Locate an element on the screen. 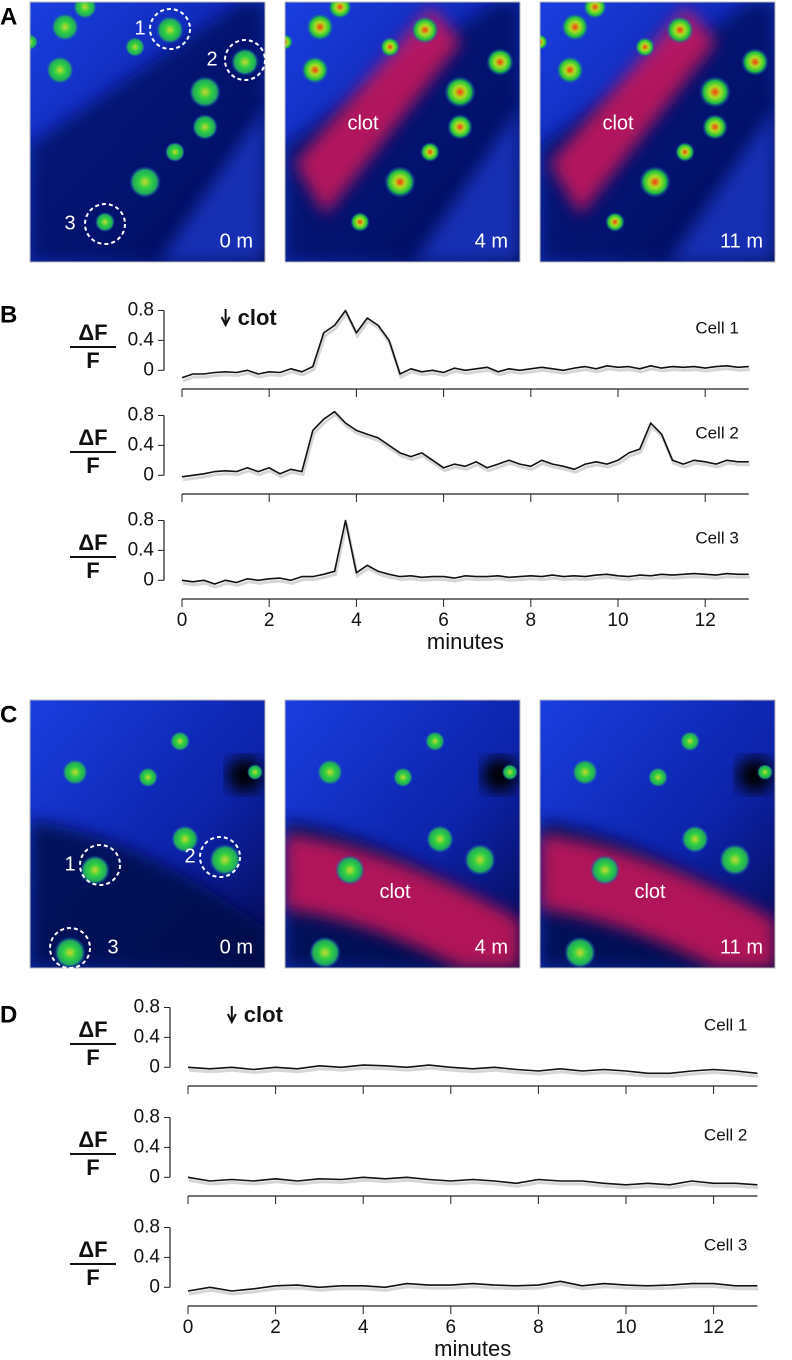 Image resolution: width=792 pixels, height=1360 pixels. panel-label: D is located at coordinates (8, 1014).